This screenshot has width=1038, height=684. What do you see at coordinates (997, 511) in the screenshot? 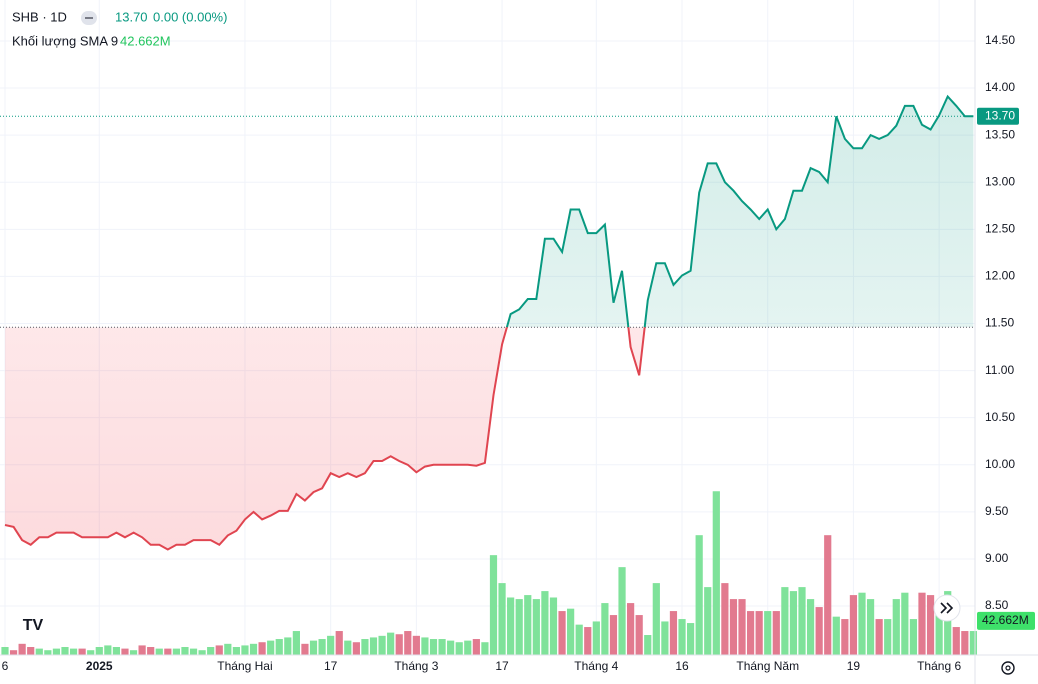
I see `y-tick-label: 9.50` at bounding box center [997, 511].